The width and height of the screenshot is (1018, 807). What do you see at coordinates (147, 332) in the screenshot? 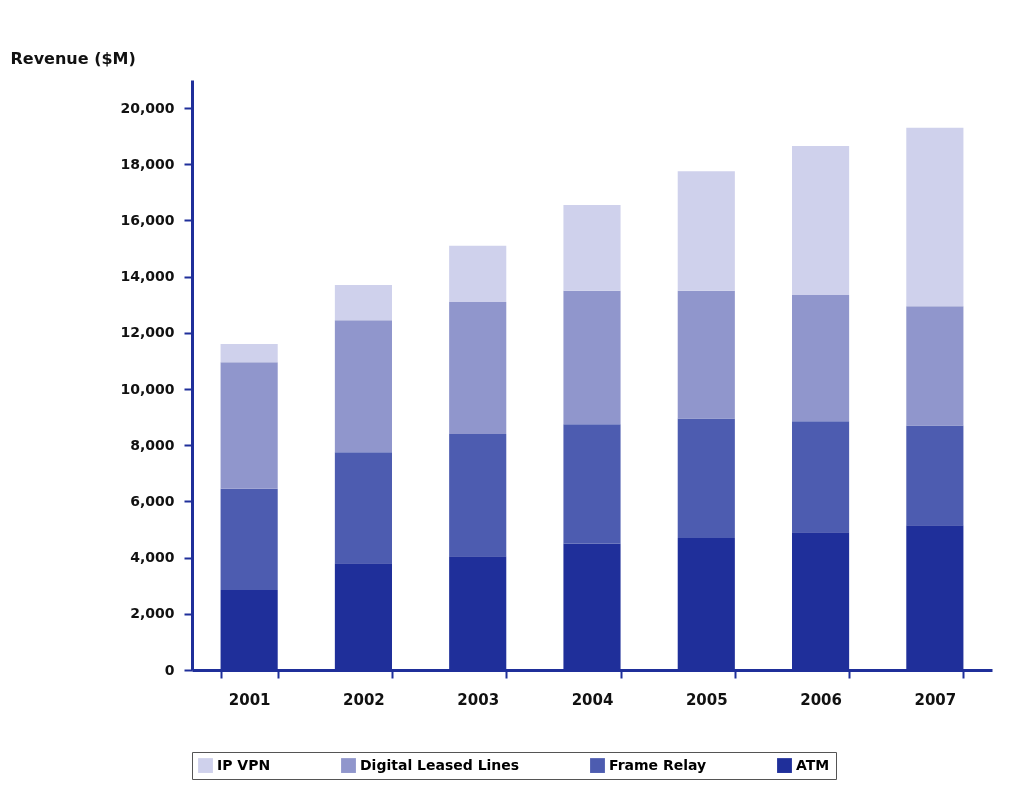
I see `y-tick-label: 12,000` at bounding box center [147, 332].